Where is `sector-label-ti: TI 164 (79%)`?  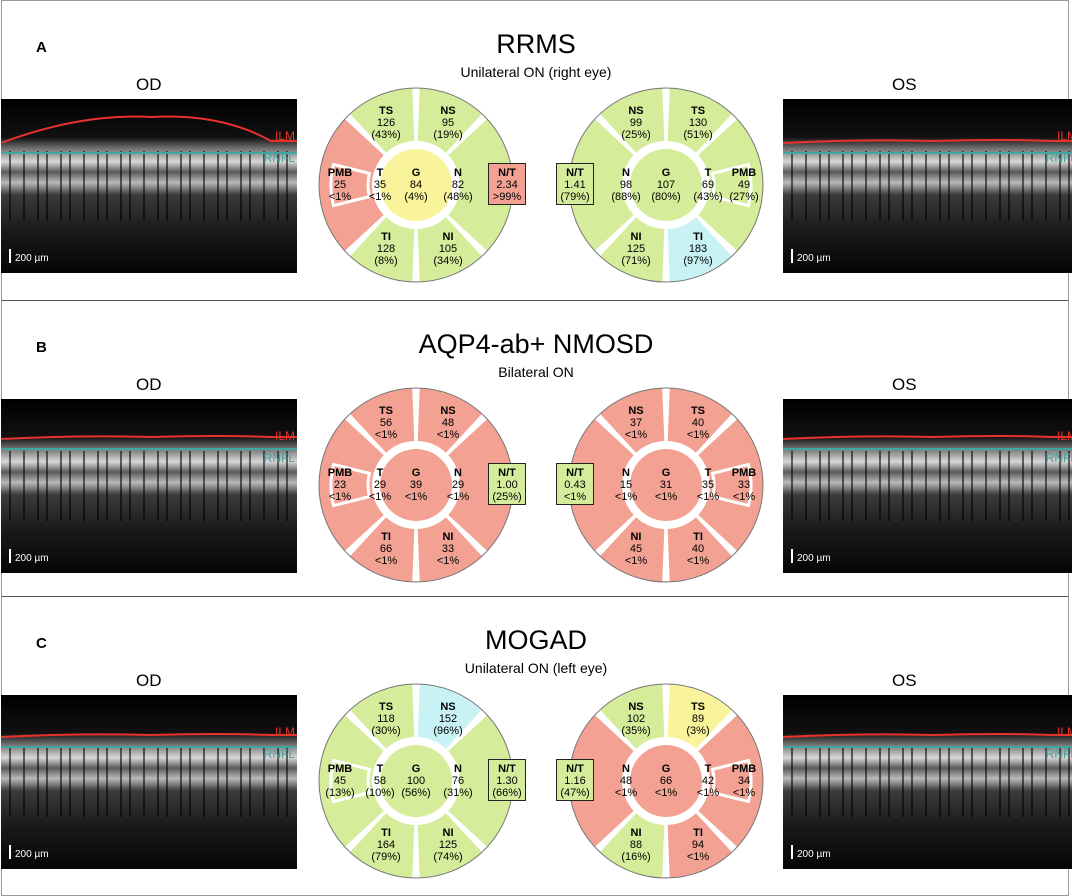
sector-label-ti: TI 164 (79%) is located at coordinates (385, 845).